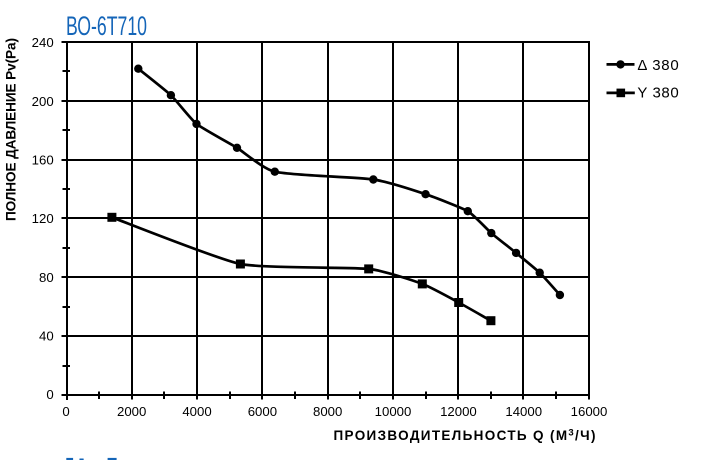 Image resolution: width=707 pixels, height=460 pixels. What do you see at coordinates (131, 411) in the screenshot?
I see `svg-text: 2000` at bounding box center [131, 411].